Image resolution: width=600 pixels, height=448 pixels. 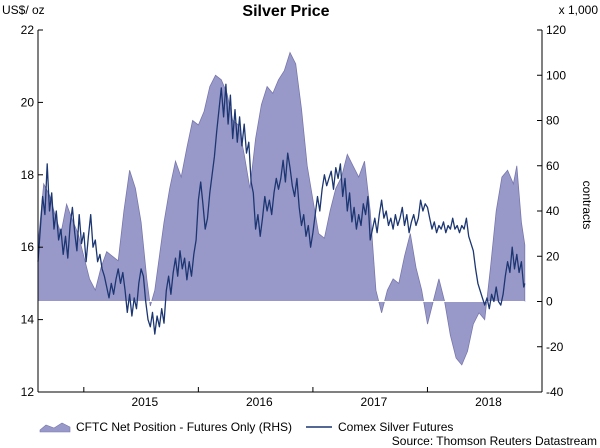 I want to click on x-tick-label: 2015, so click(x=144, y=402).